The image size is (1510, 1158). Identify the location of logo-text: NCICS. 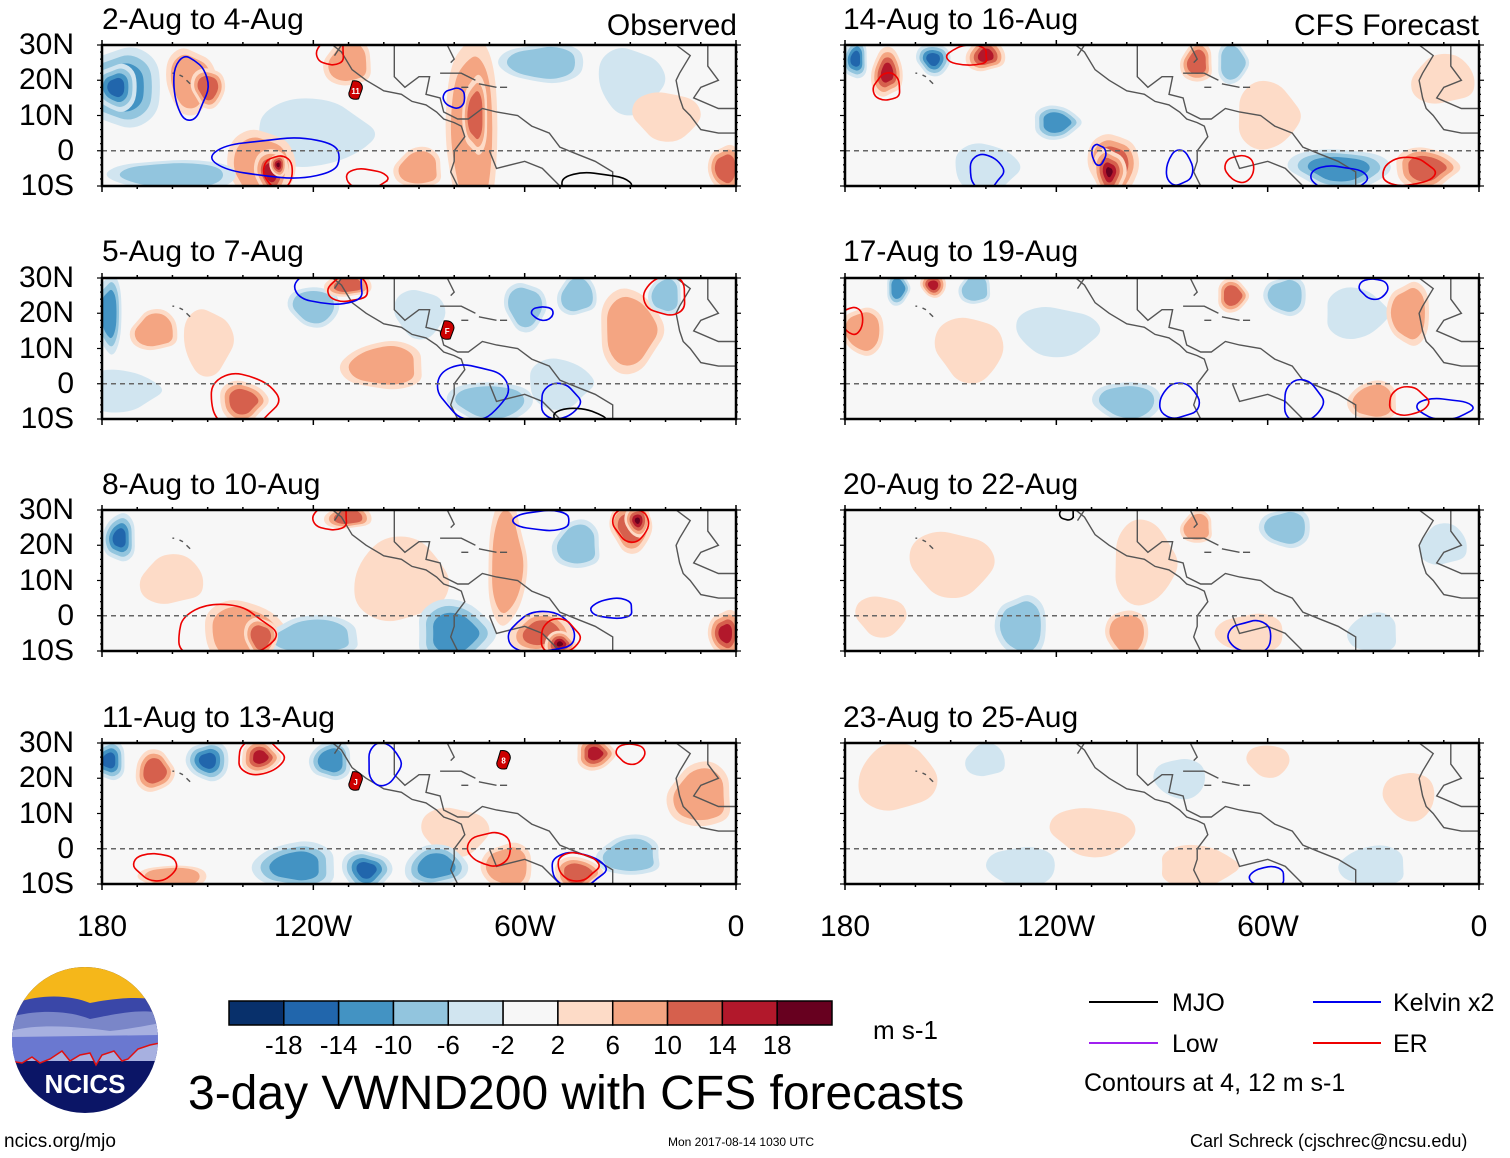
(85, 1084).